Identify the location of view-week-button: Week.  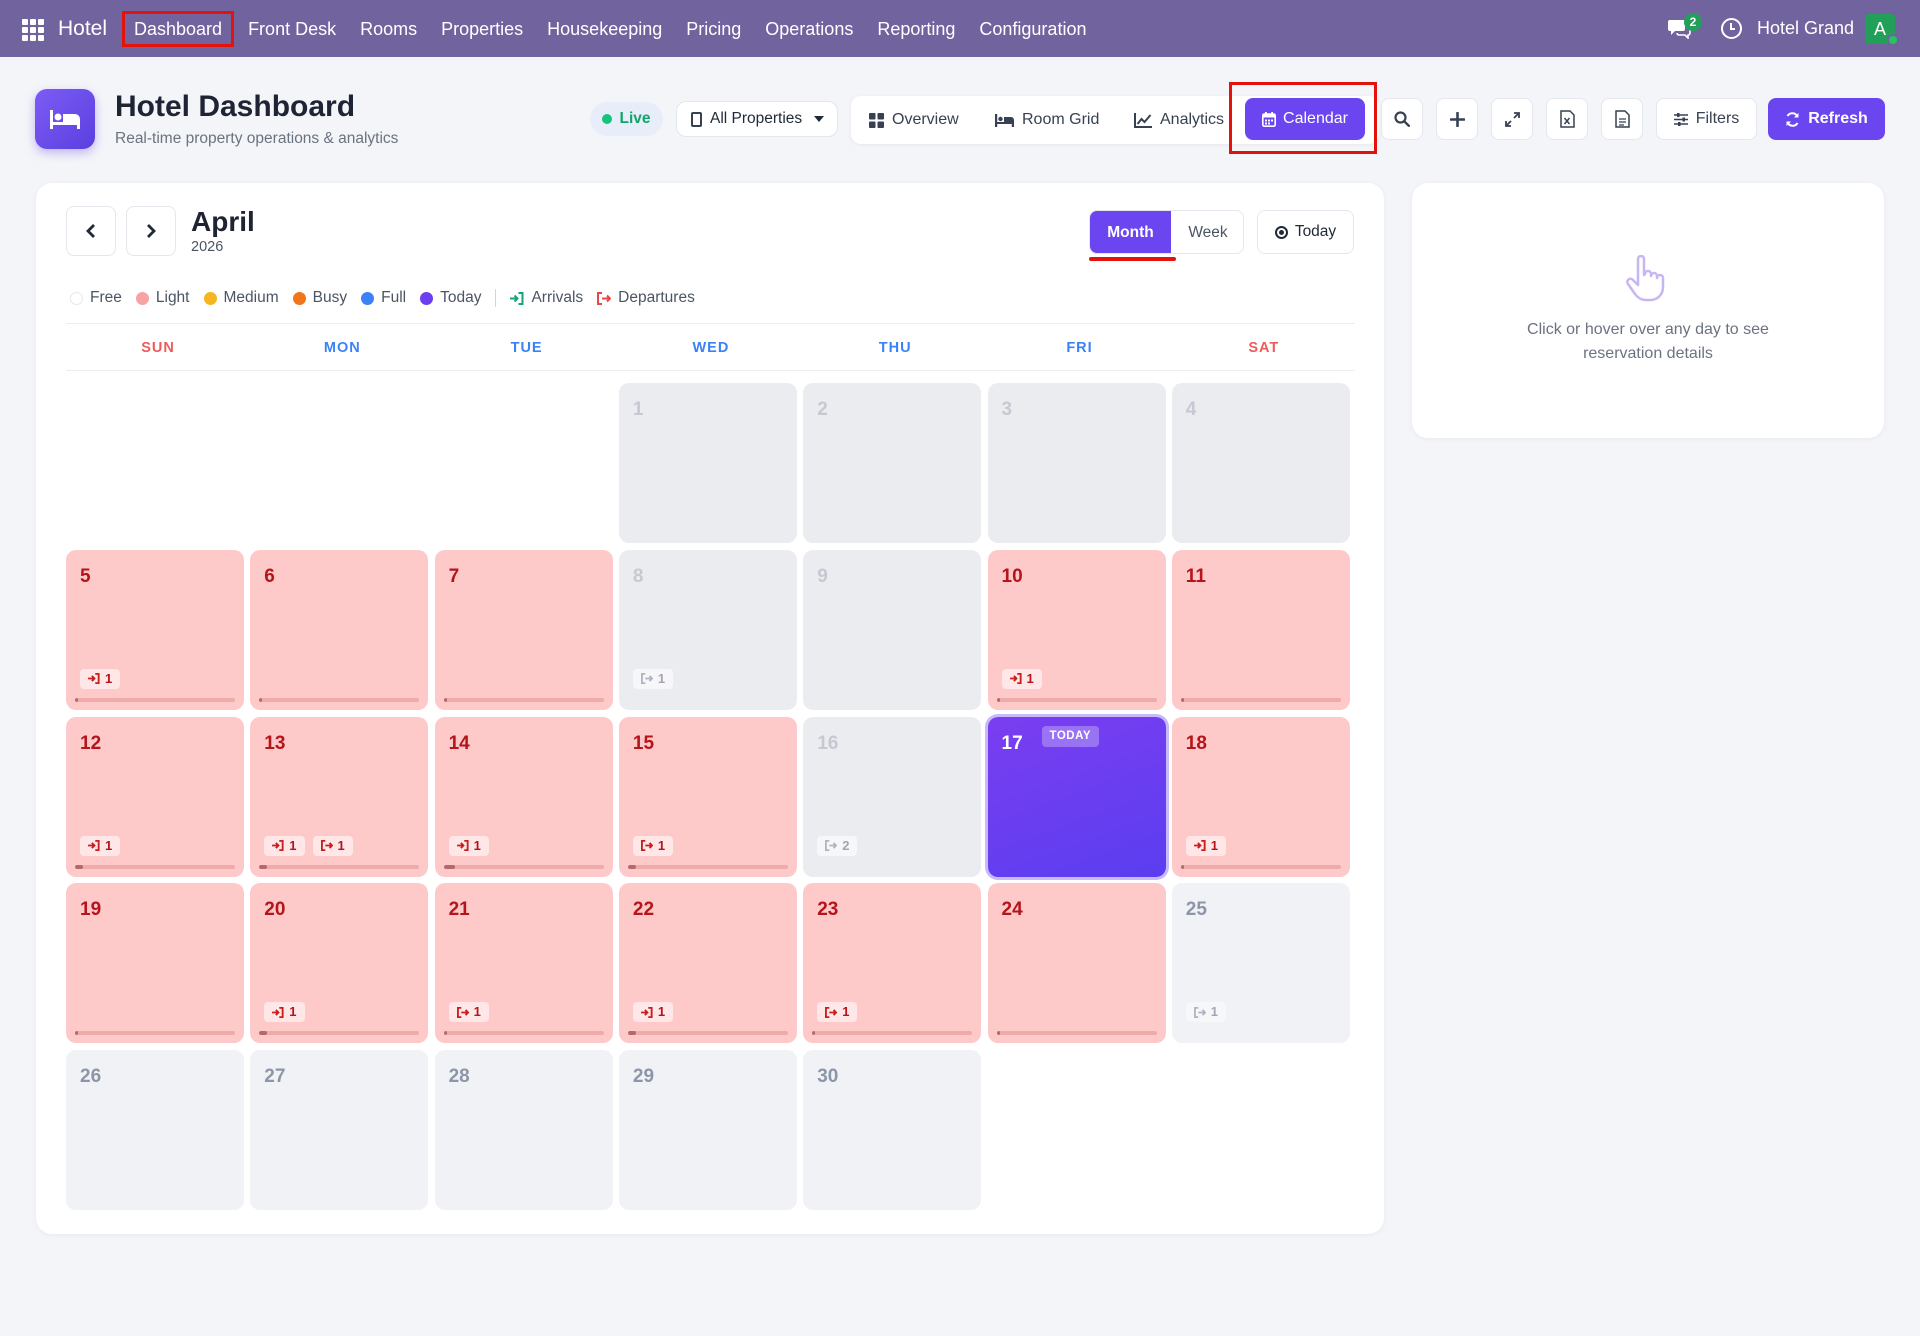
(1208, 232).